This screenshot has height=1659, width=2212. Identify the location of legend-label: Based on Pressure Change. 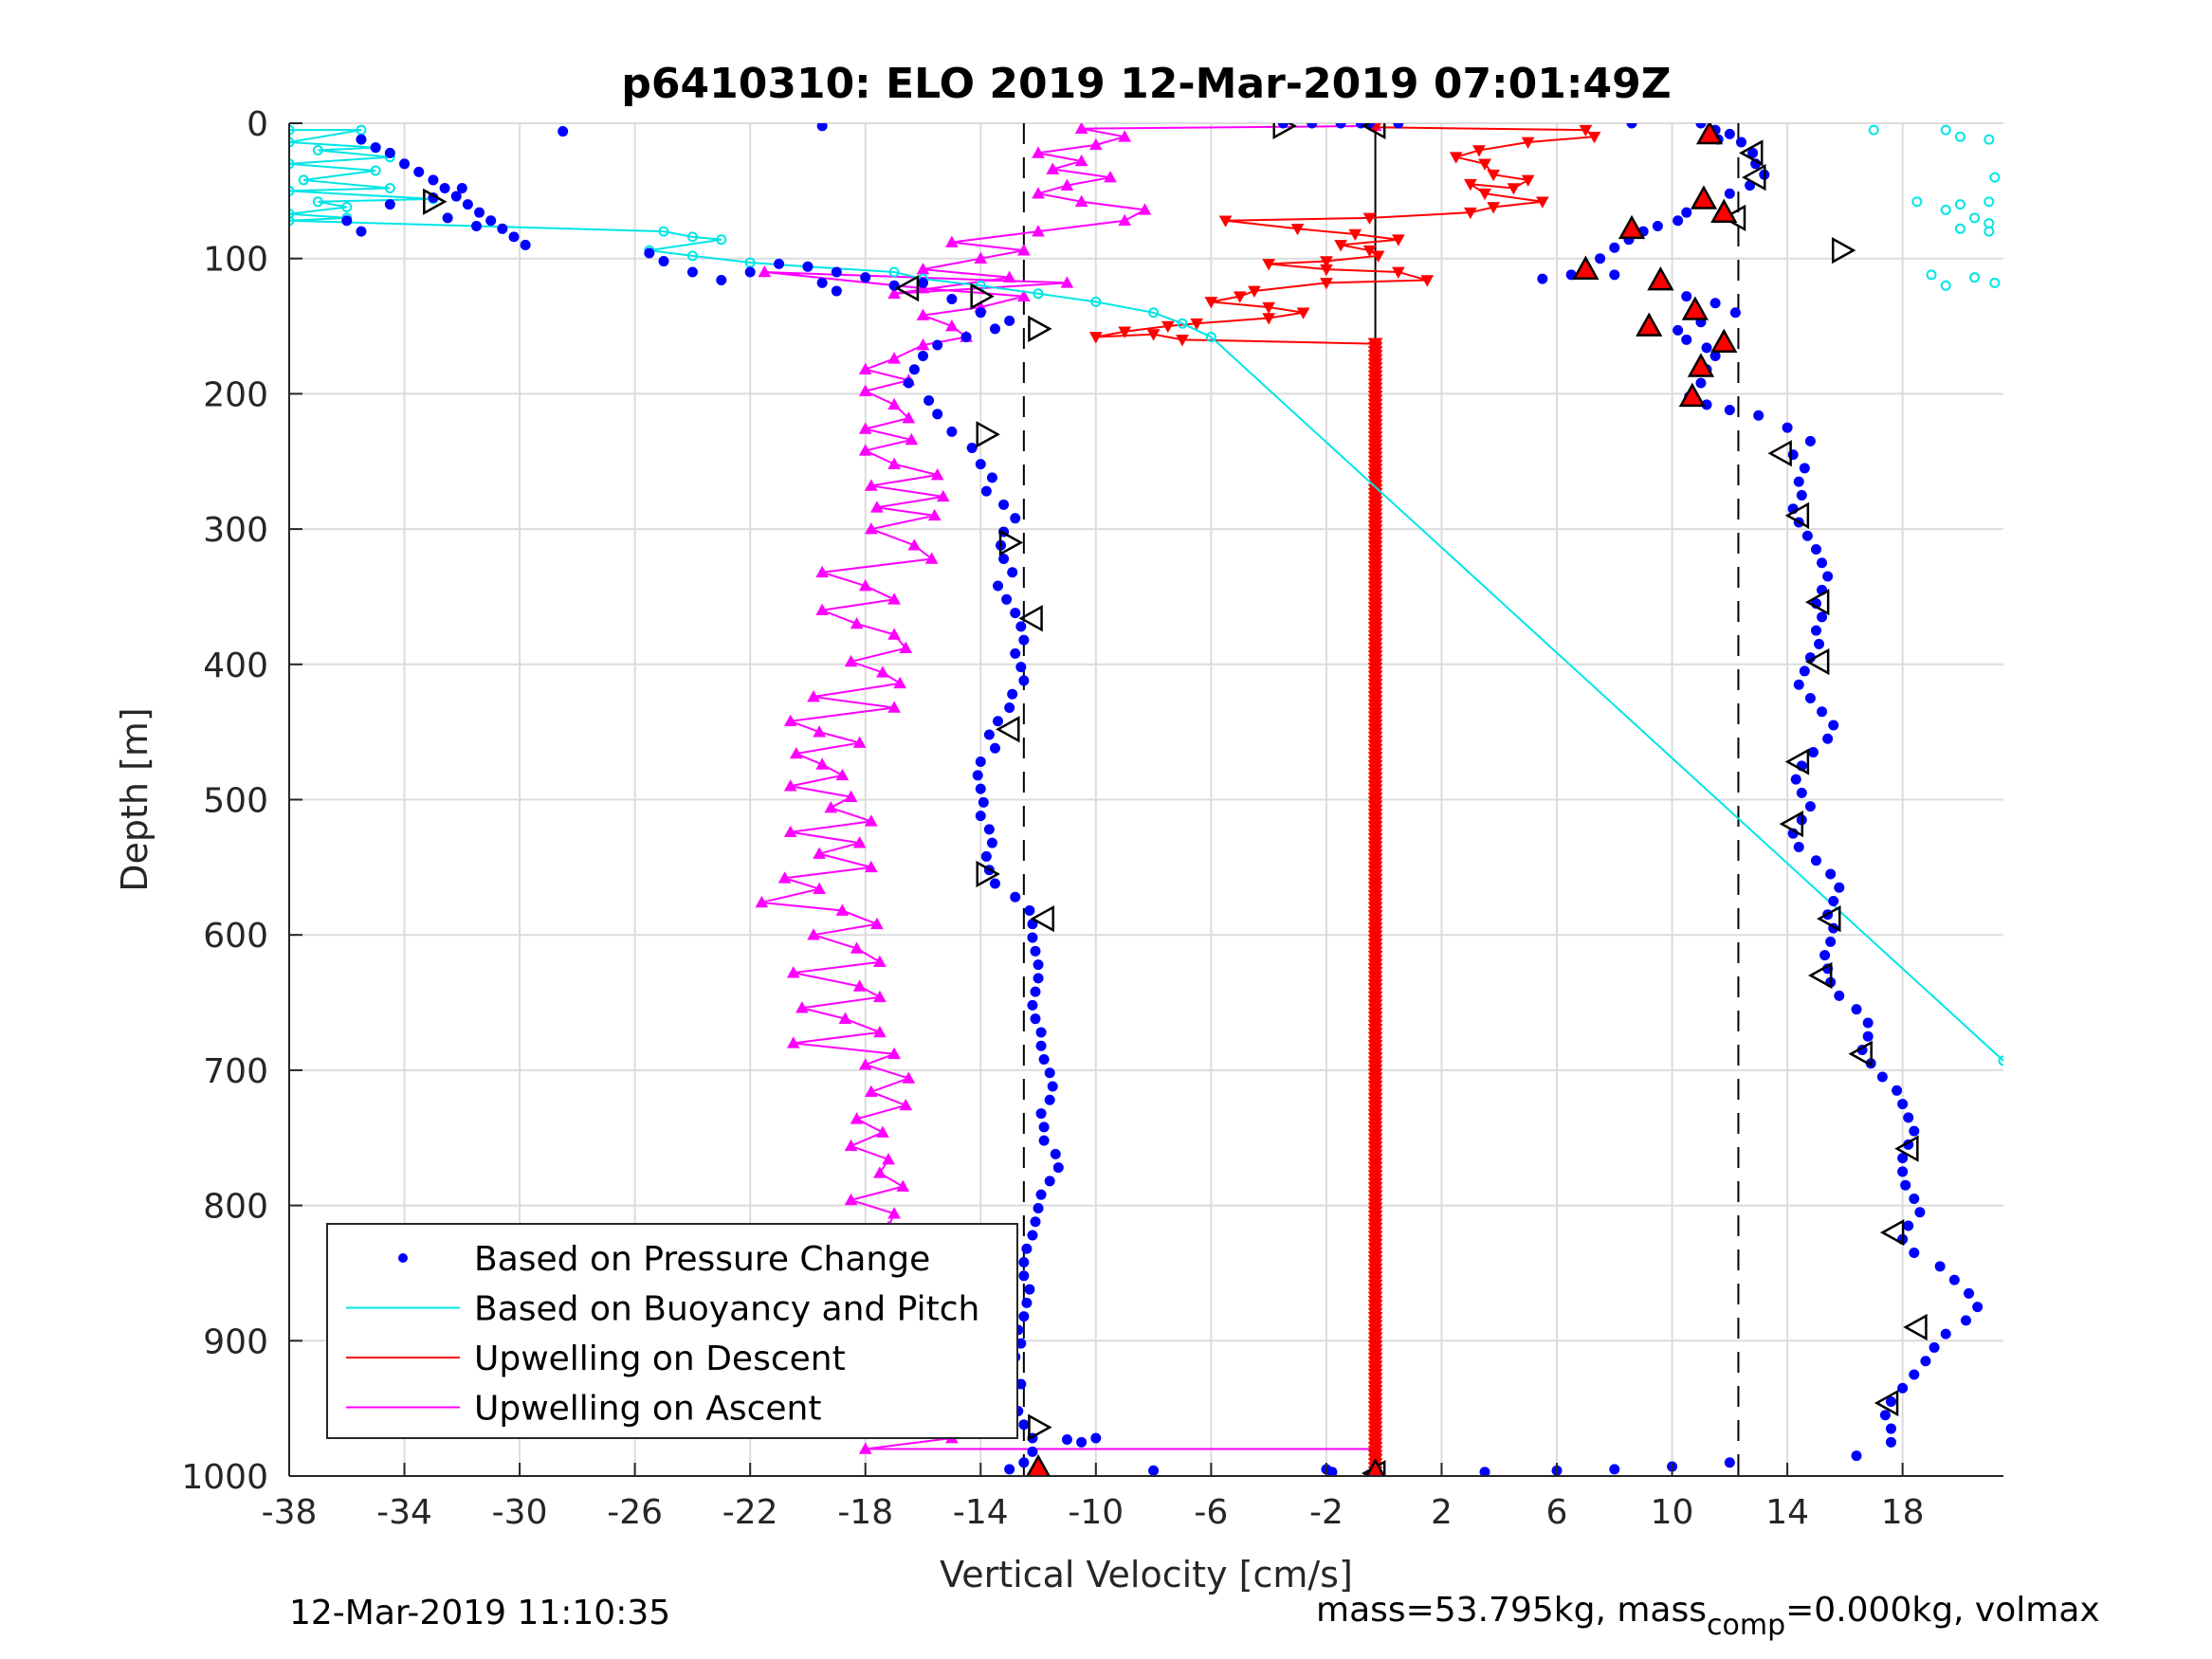
(702, 1259).